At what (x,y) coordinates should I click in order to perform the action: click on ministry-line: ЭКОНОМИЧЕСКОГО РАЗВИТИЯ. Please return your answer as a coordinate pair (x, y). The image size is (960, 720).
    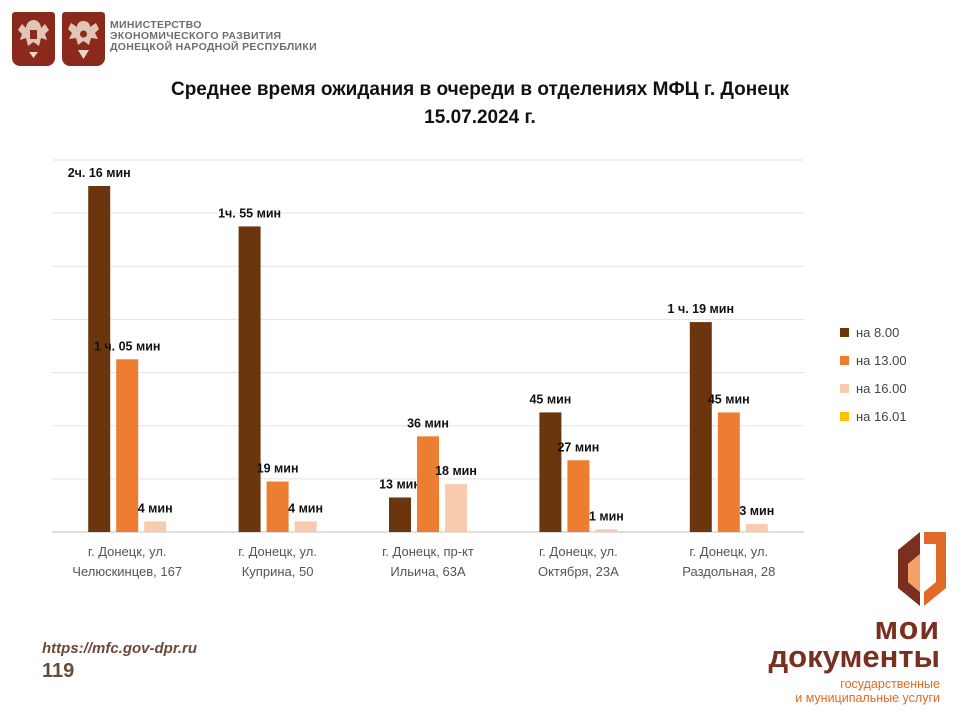
    Looking at the image, I should click on (196, 36).